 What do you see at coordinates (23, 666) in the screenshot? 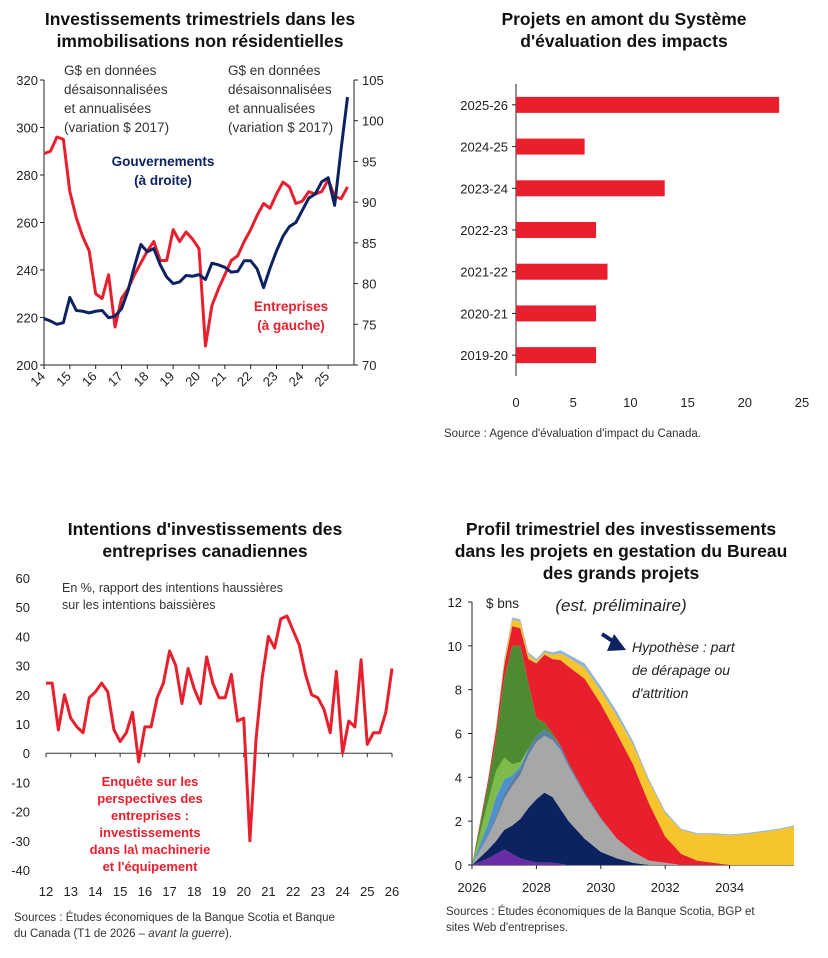
I see `chart3-y-tick-label: 30` at bounding box center [23, 666].